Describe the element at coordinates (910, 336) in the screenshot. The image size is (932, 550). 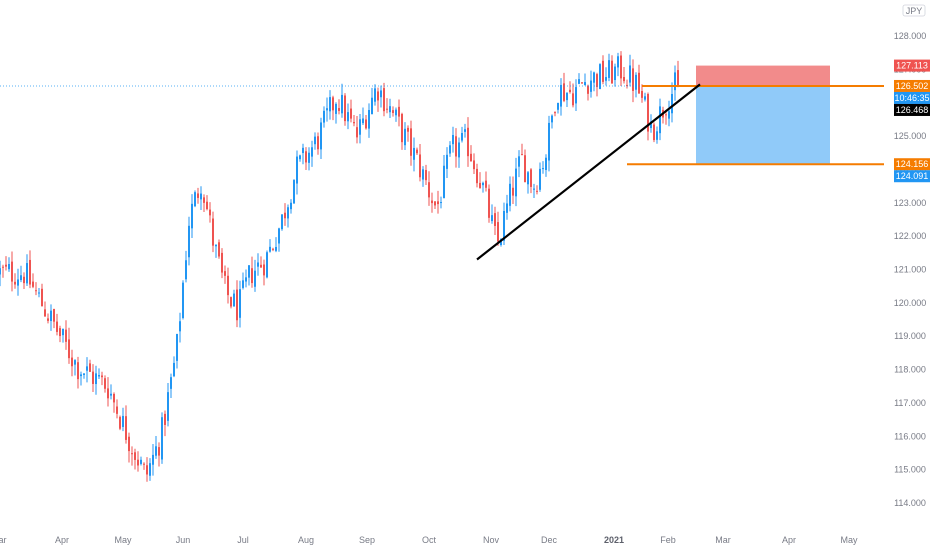
I see `y-tick-label: 119.000` at that location.